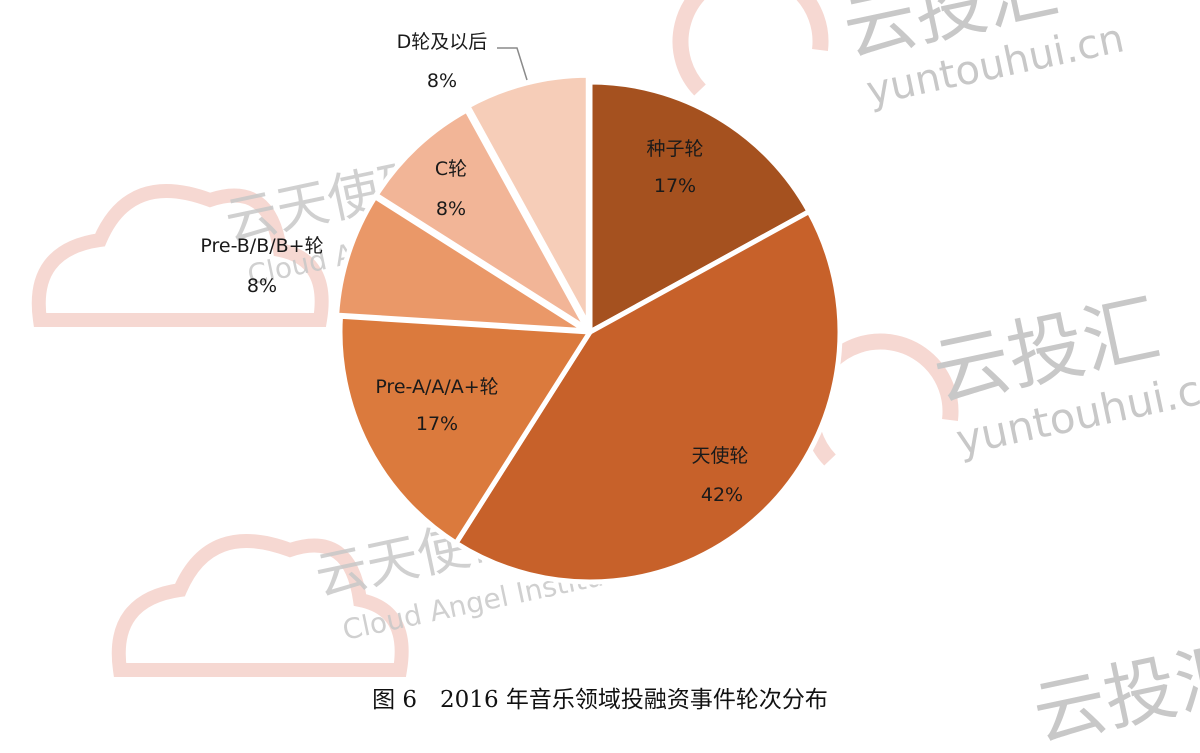 Image resolution: width=1200 pixels, height=753 pixels. Describe the element at coordinates (528, 200) in the screenshot. I see `pie-slice-series-d` at that location.